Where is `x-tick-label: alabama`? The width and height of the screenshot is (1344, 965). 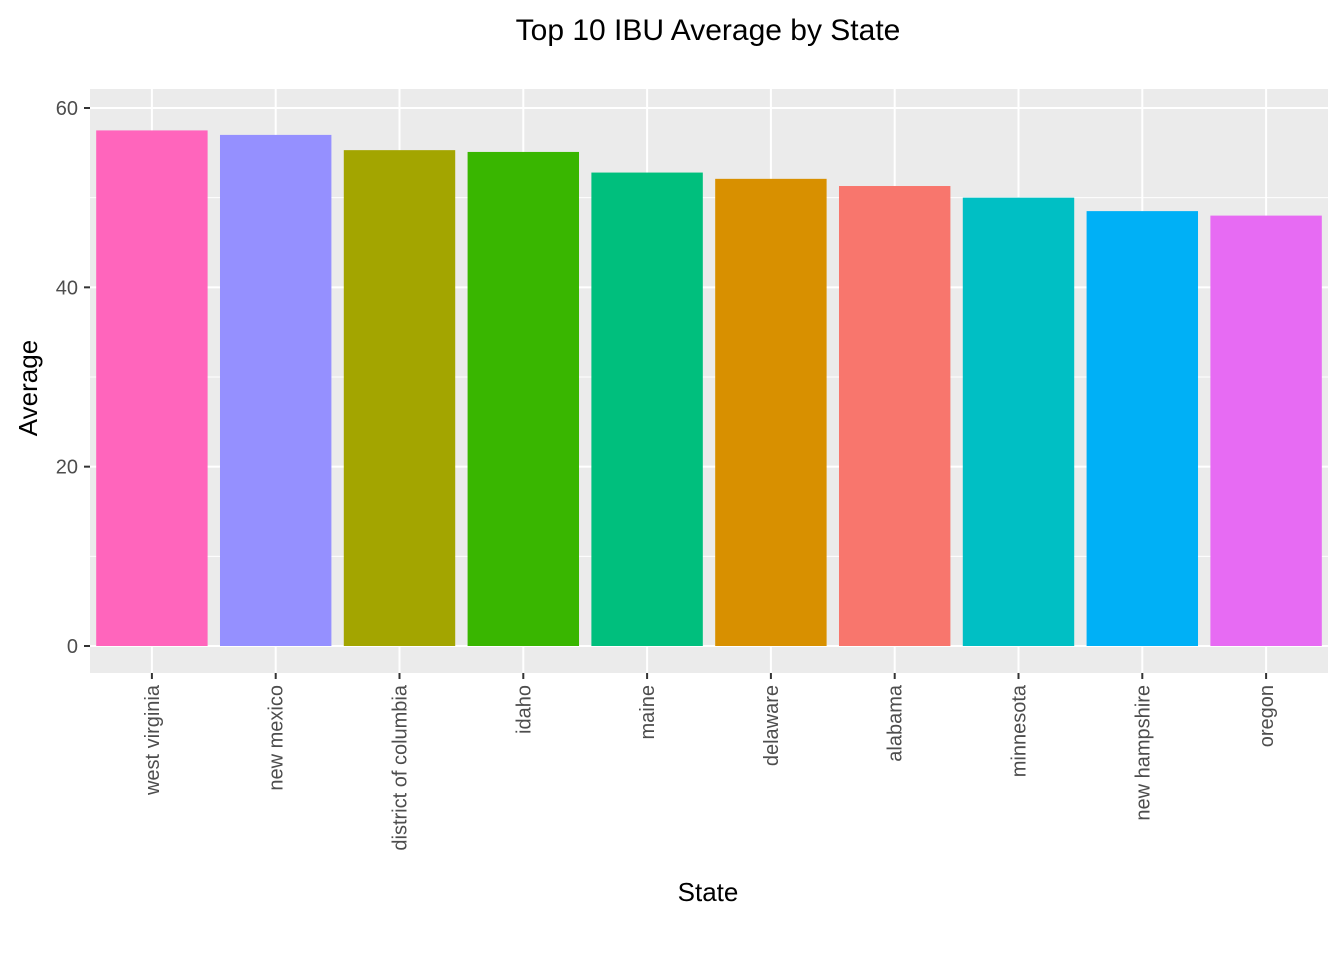
x-tick-label: alabama is located at coordinates (896, 723).